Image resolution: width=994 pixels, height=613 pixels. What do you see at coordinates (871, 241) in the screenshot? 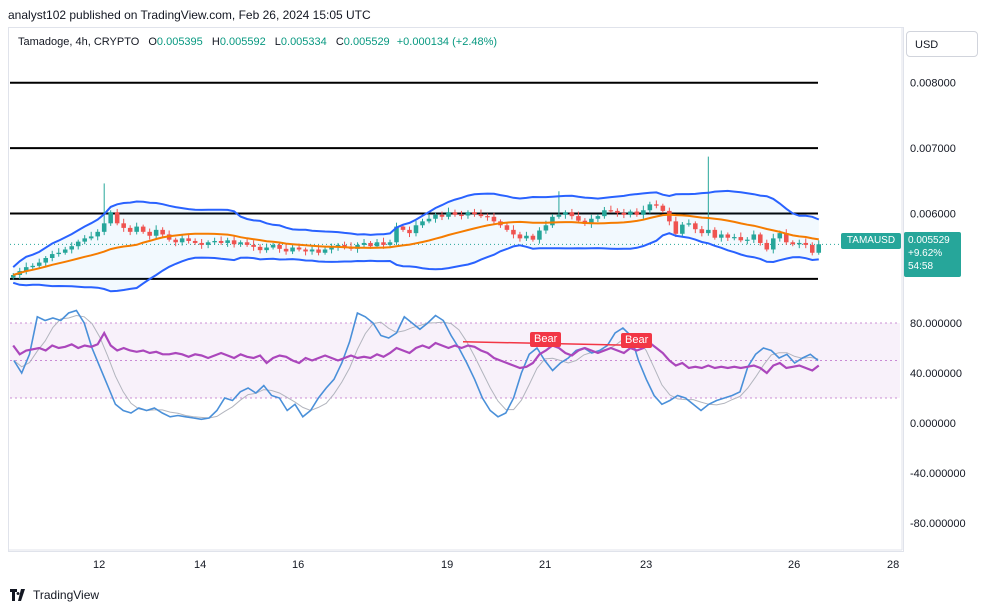
I see `symbol-tag: TAMAUSD` at bounding box center [871, 241].